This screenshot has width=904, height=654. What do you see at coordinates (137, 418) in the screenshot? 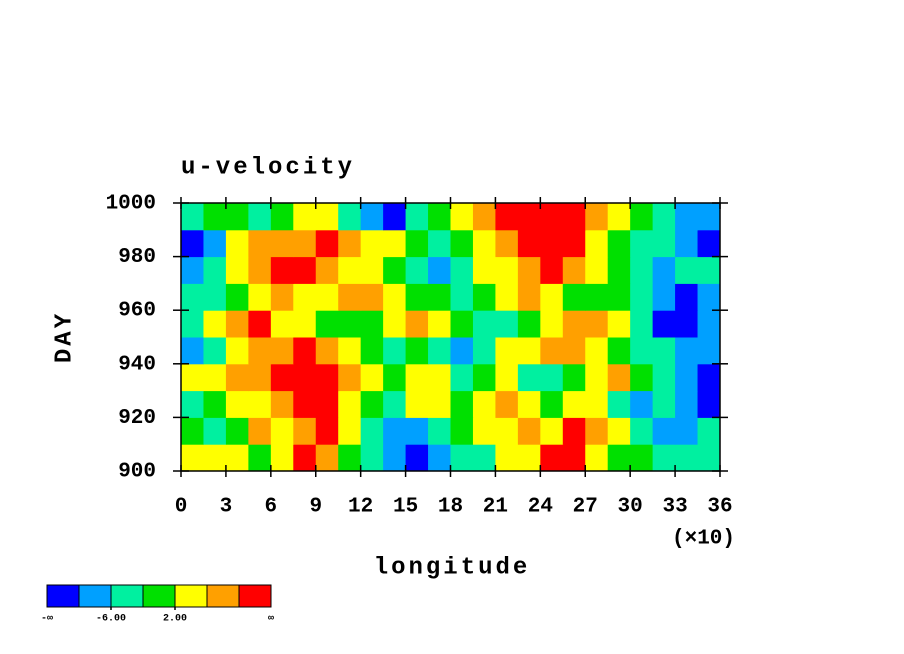
I see `y-tick-label: 920` at bounding box center [137, 418].